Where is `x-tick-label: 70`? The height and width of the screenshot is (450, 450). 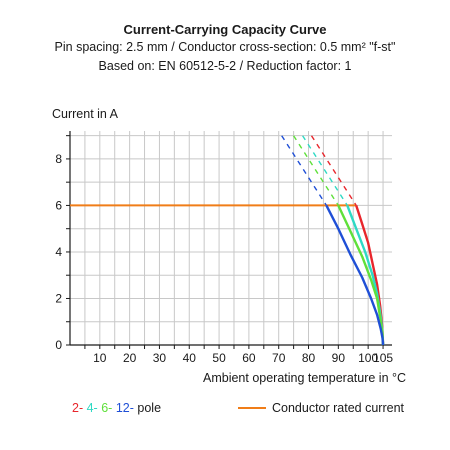 x-tick-label: 70 is located at coordinates (279, 358).